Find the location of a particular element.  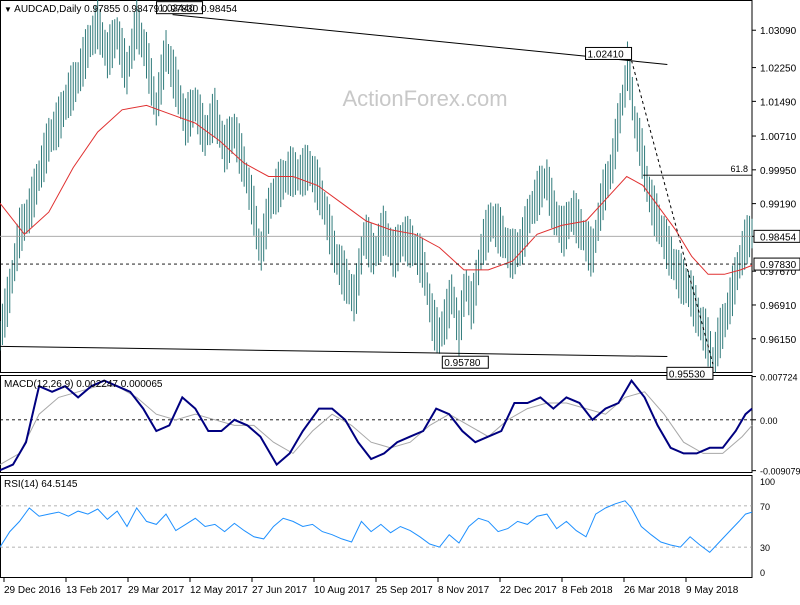

rsi-tick-label: 100 is located at coordinates (767, 482).